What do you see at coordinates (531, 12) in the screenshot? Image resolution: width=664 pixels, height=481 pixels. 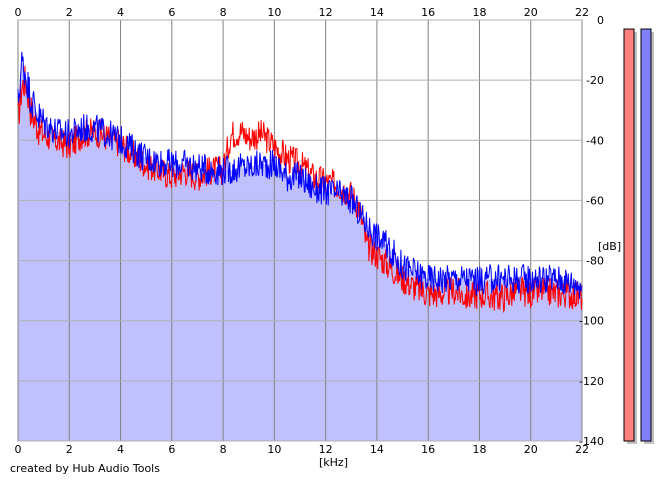 I see `x-tick-label-top: 20` at bounding box center [531, 12].